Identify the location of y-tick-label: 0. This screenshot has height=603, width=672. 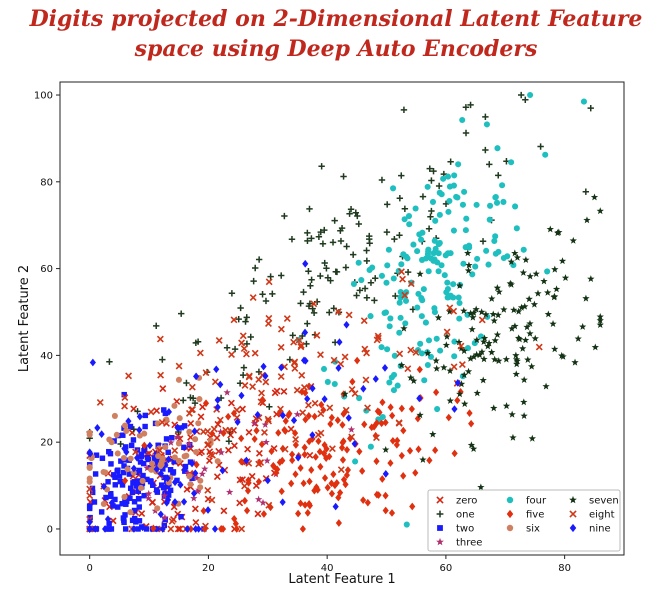
(50, 529).